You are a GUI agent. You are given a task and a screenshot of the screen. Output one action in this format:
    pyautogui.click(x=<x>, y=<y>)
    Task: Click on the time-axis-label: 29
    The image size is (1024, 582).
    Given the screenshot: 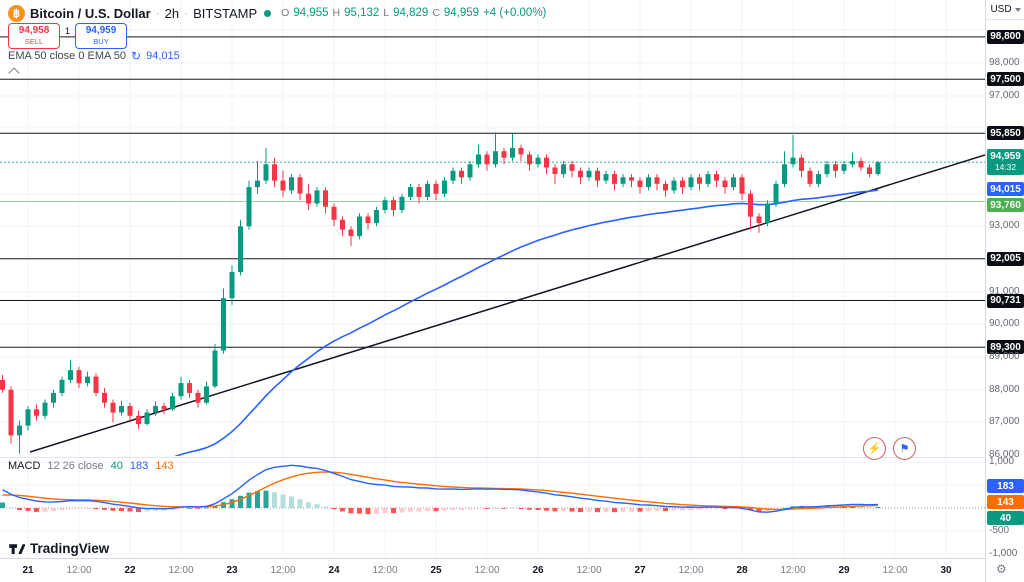 What is the action you would take?
    pyautogui.click(x=844, y=570)
    